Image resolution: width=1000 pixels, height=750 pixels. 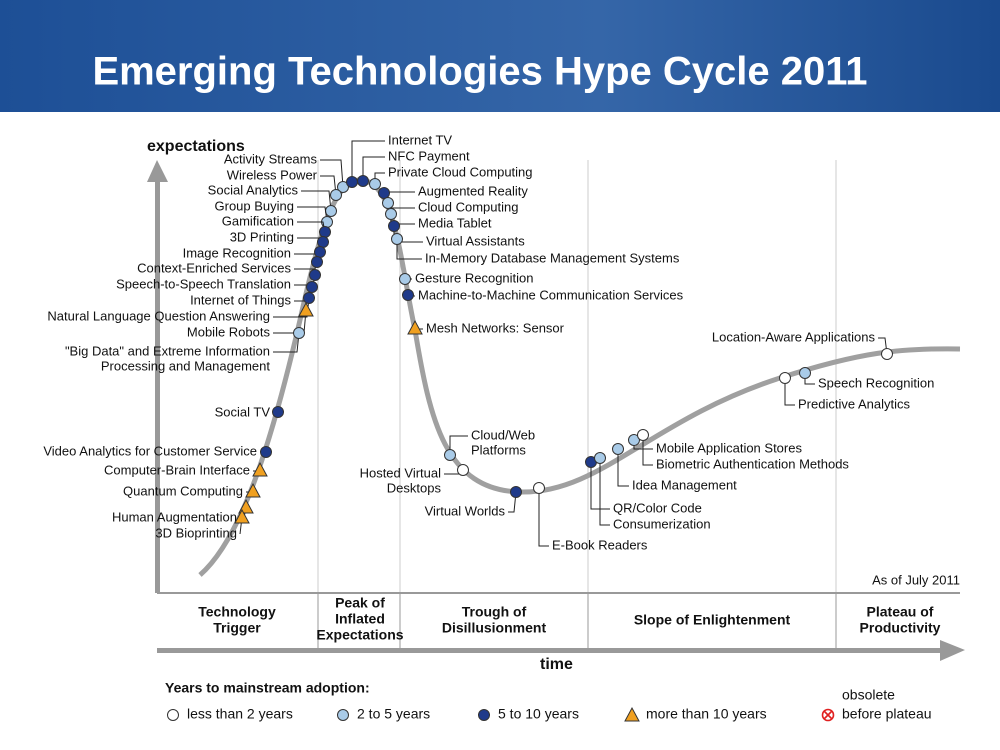 I want to click on label: Gesture Recognition, so click(x=474, y=277).